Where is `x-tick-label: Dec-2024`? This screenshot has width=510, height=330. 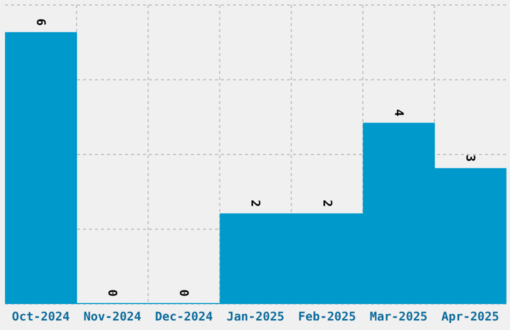
x-tick-label: Dec-2024 is located at coordinates (184, 317).